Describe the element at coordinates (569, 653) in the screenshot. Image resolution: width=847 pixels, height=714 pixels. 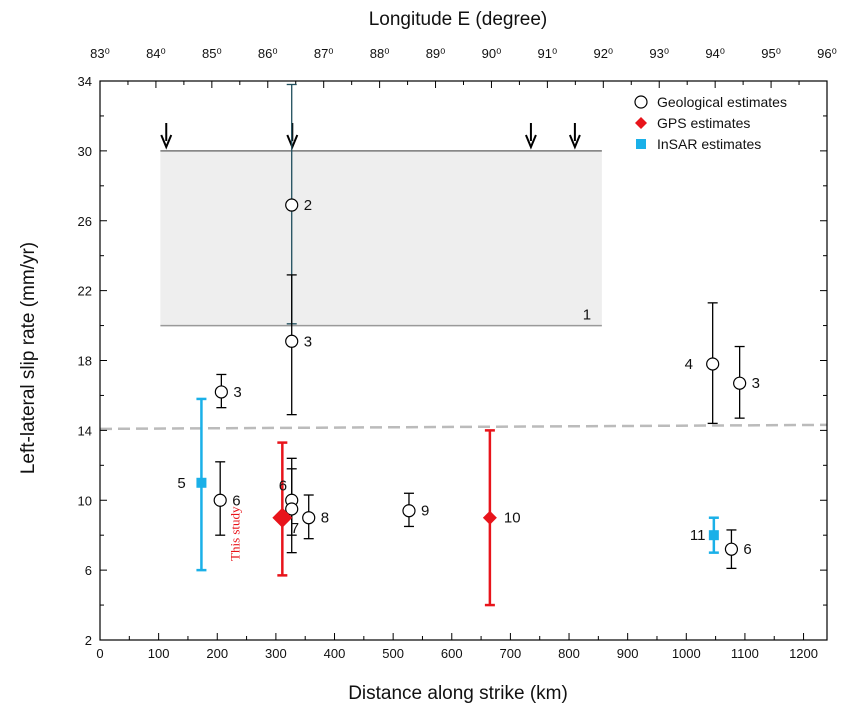
I see `x-tick-label: 800` at that location.